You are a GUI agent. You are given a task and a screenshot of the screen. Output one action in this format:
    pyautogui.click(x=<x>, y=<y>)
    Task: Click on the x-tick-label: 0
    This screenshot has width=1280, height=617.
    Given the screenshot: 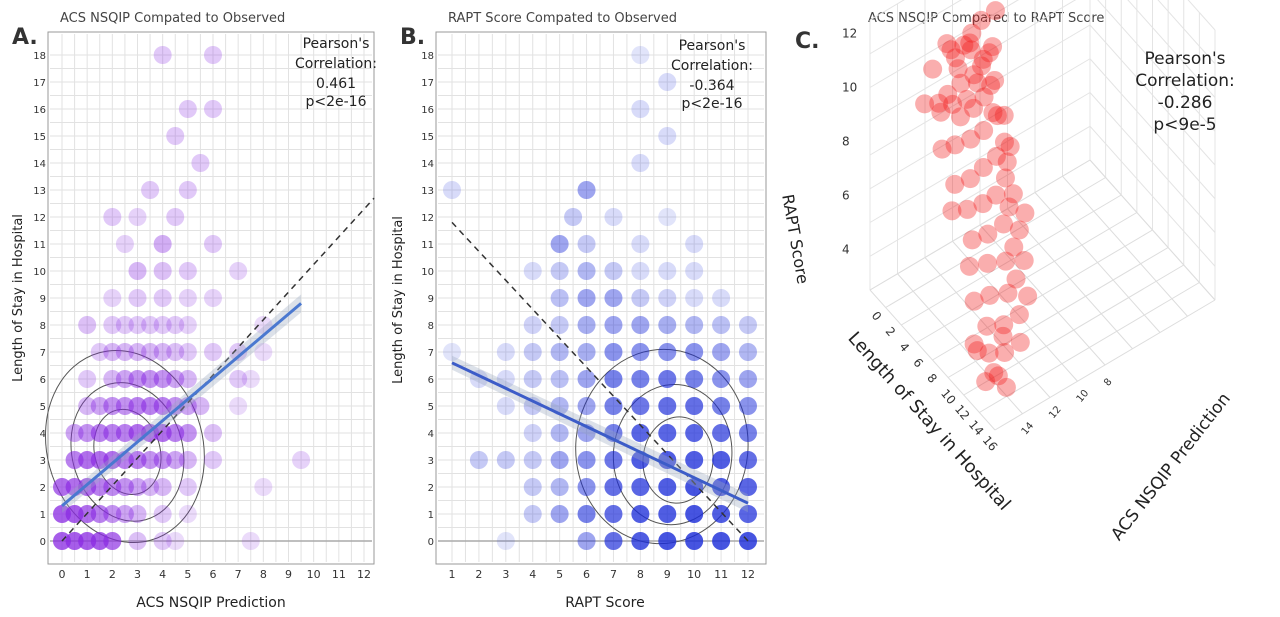 What is the action you would take?
    pyautogui.click(x=62, y=574)
    